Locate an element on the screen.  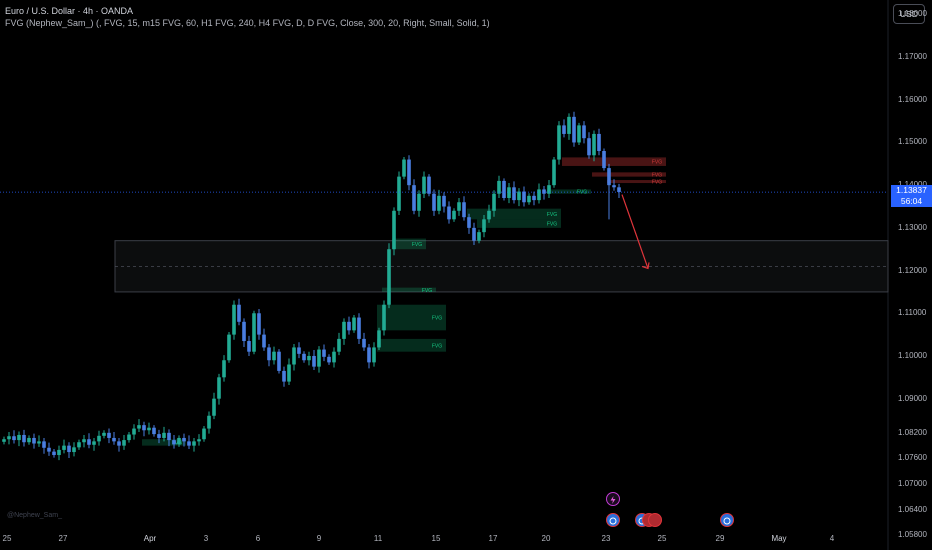
time-tick-label: 11 is located at coordinates (378, 538).